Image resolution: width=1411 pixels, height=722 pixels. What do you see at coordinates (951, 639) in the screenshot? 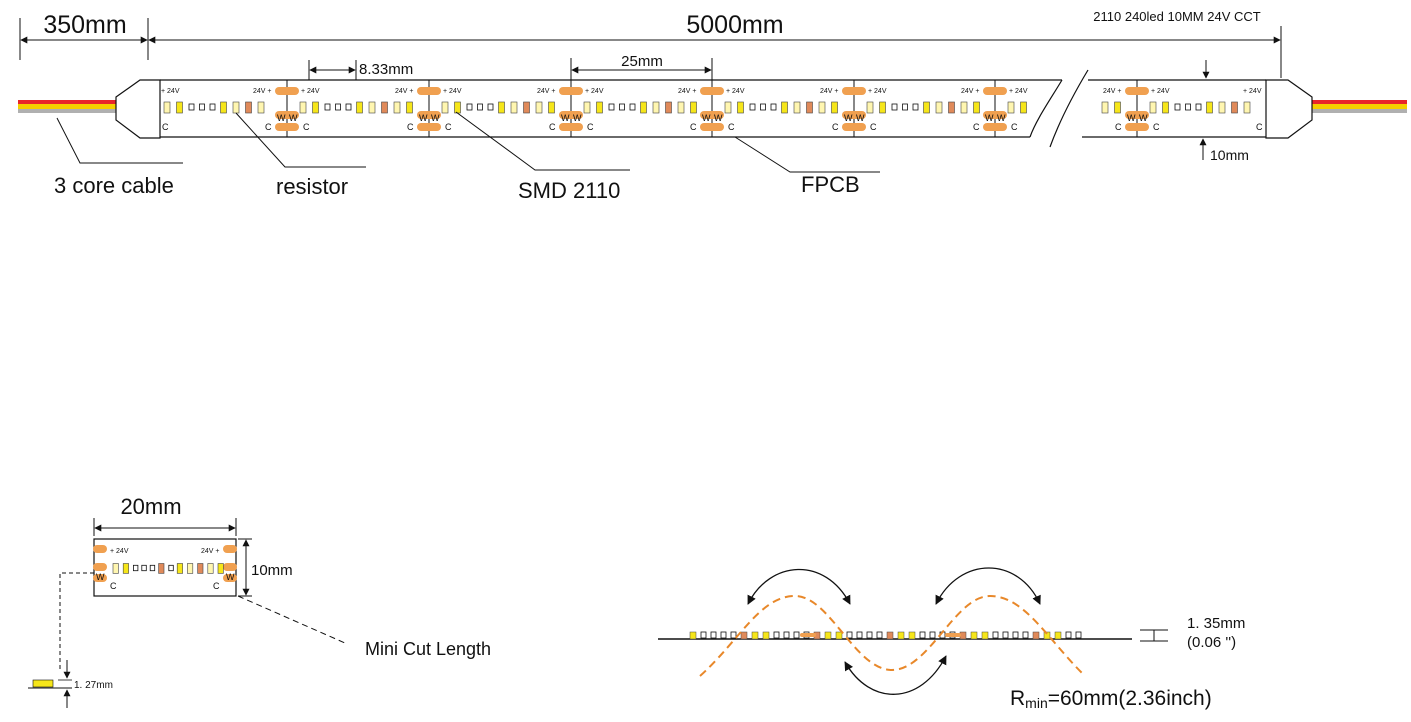
I see `bend-section: 1. 35mm (0.06 '') Rmin=60mm(2.36inch)` at bounding box center [951, 639].